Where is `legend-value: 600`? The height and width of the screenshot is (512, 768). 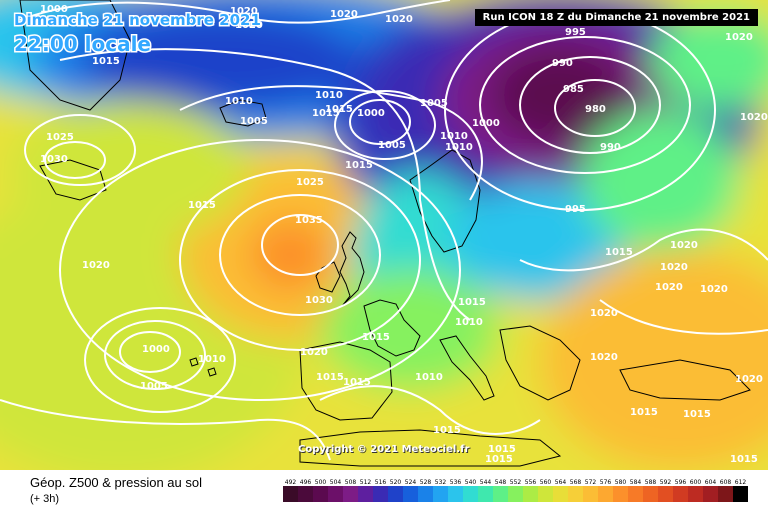 legend-value: 600 is located at coordinates (696, 482).